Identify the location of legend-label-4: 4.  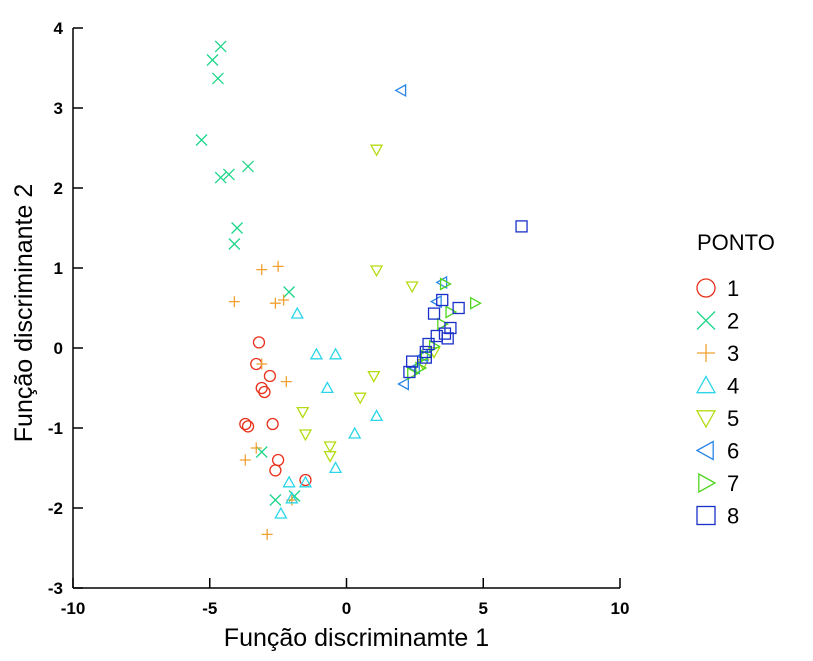
(733, 386).